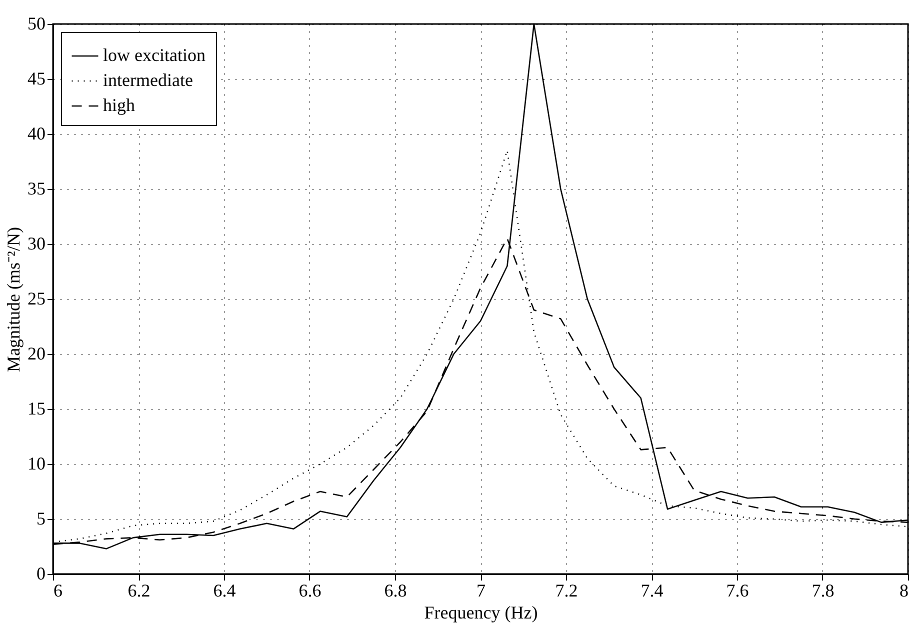 The width and height of the screenshot is (919, 627). What do you see at coordinates (395, 590) in the screenshot?
I see `x-tick-label: 6.8` at bounding box center [395, 590].